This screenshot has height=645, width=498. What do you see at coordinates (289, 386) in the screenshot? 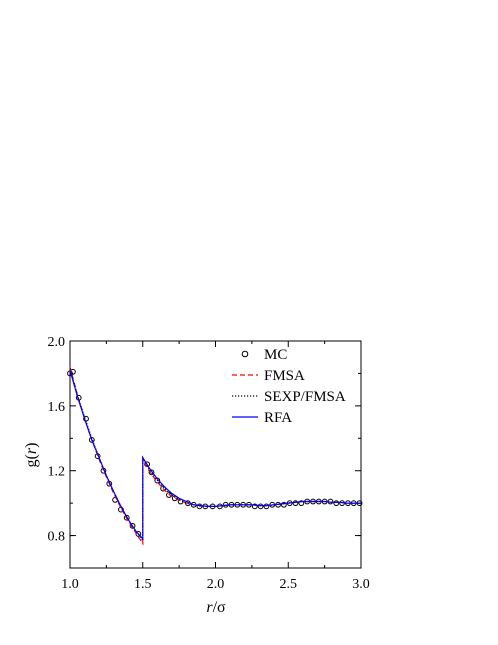
I see `legend: MC FMSA SEXP/FMSA RFA` at bounding box center [289, 386].